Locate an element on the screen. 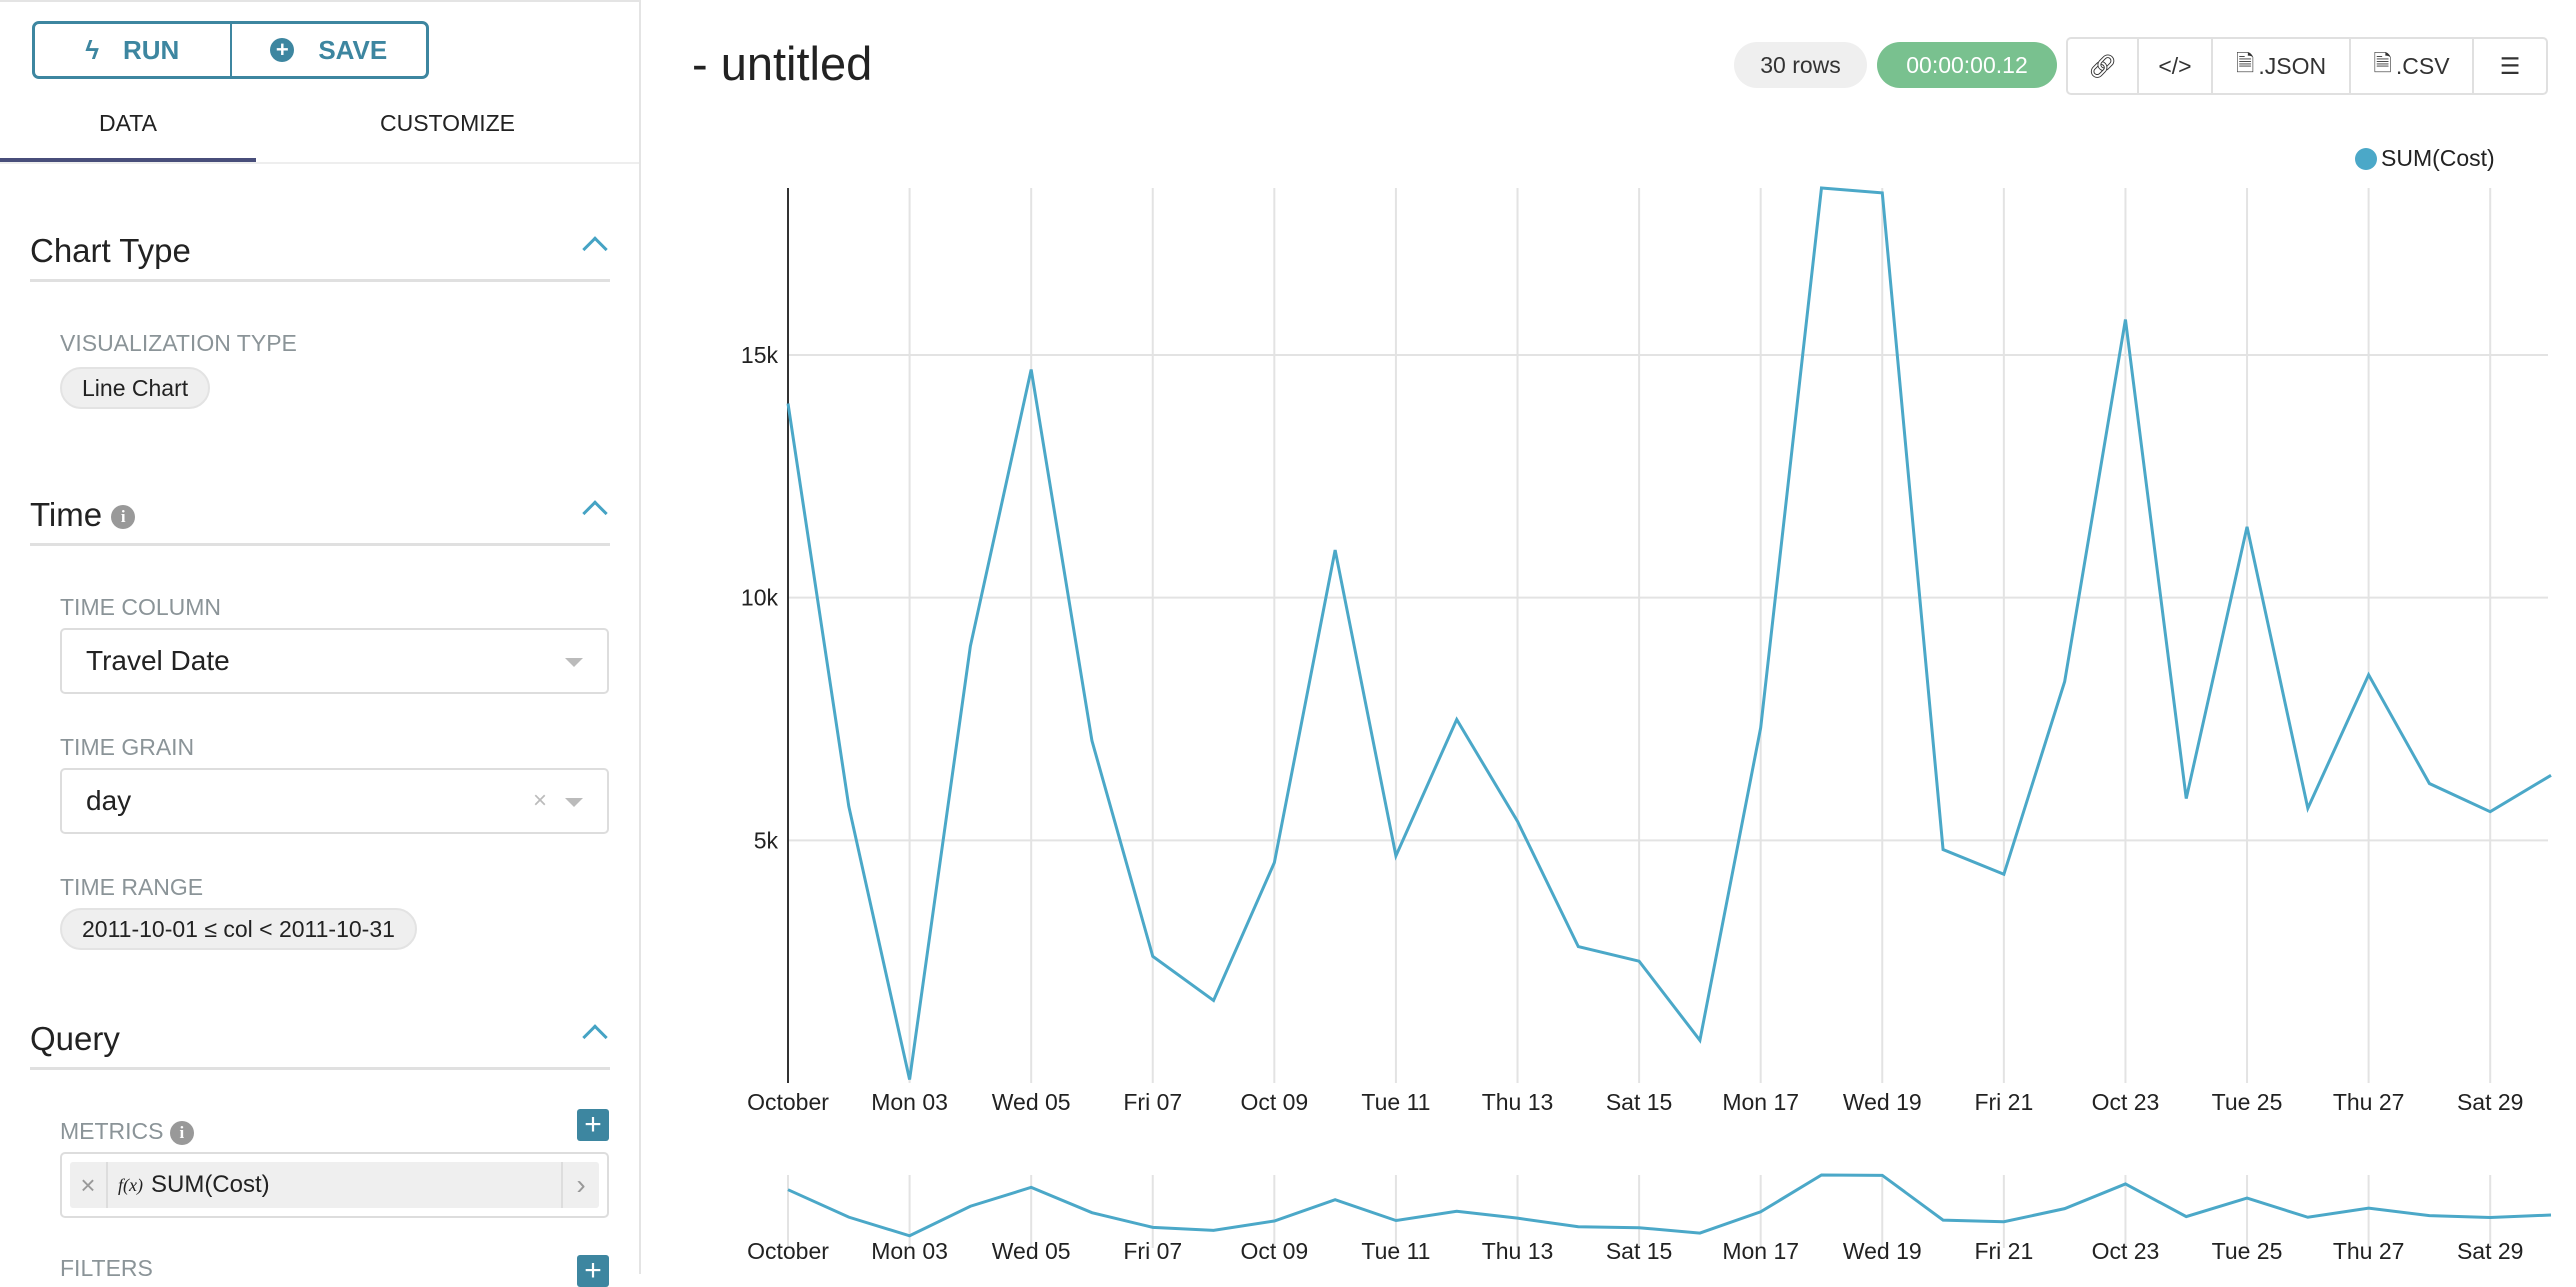 The width and height of the screenshot is (2576, 1287). time-column-label: TIME COLUMN is located at coordinates (140, 607).